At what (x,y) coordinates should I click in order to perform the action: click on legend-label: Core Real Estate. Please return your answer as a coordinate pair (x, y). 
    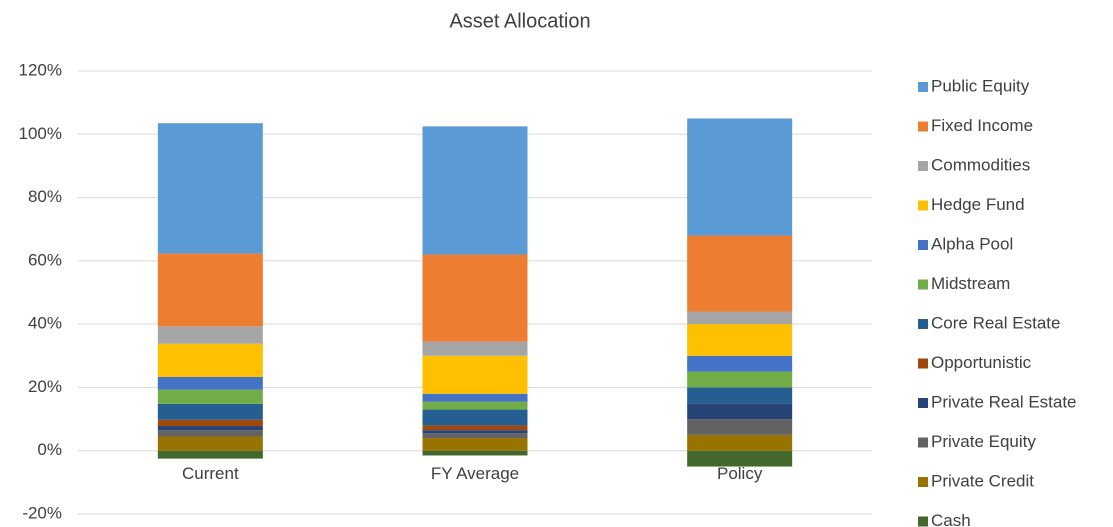
    Looking at the image, I should click on (995, 322).